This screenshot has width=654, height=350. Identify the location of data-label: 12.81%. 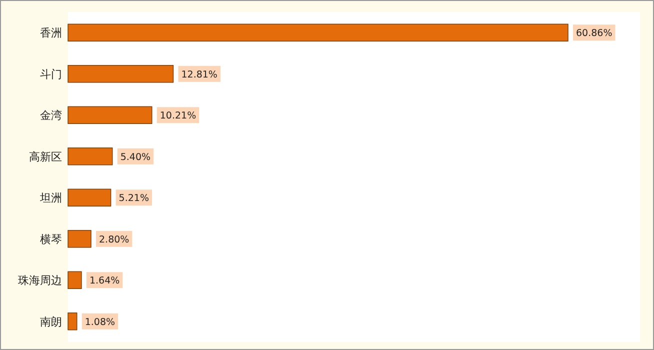
(199, 74).